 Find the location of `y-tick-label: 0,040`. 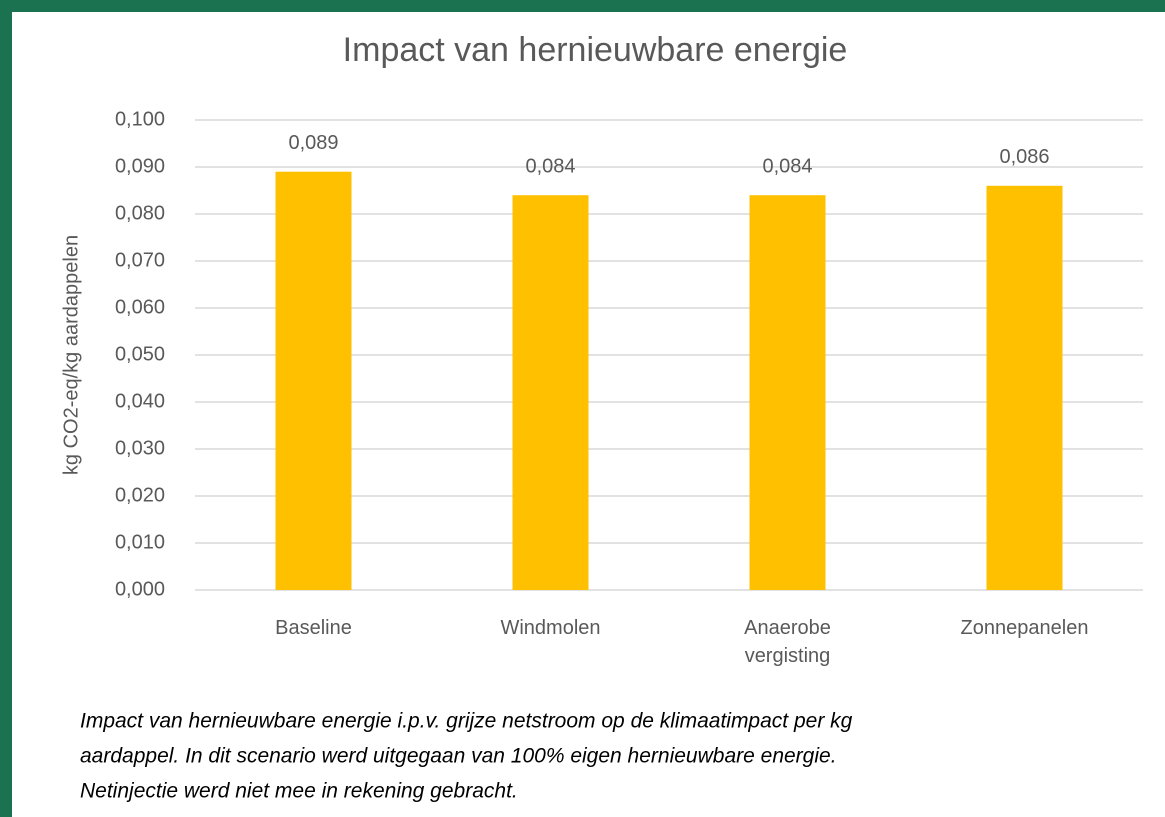

y-tick-label: 0,040 is located at coordinates (140, 401).